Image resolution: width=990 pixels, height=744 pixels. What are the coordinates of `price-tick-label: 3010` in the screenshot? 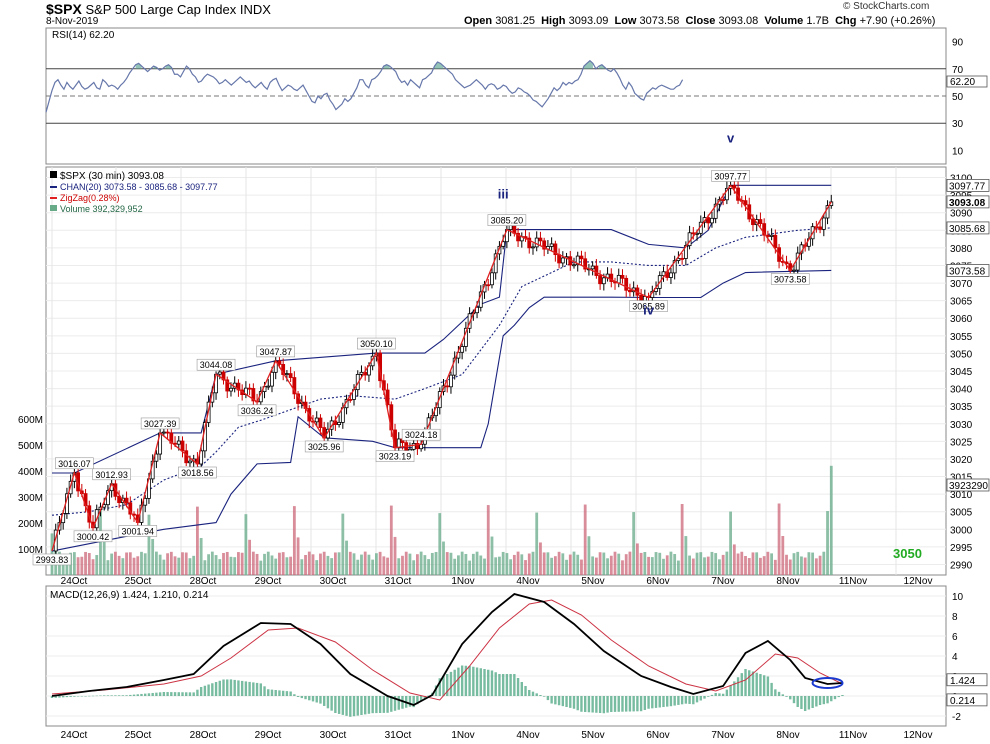 It's located at (961, 495).